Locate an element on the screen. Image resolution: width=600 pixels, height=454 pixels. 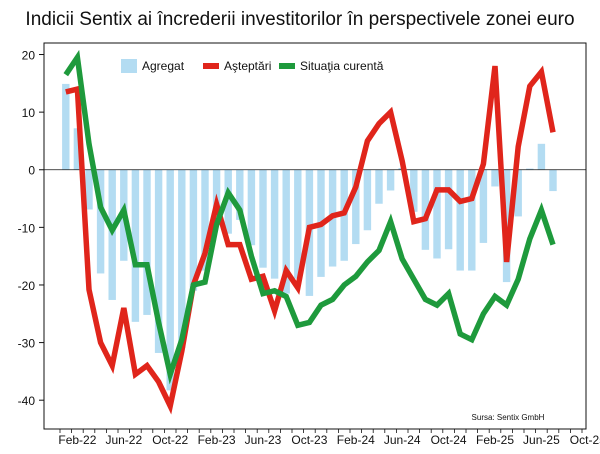
x-tick-label: Feb-24 is located at coordinates (356, 440).